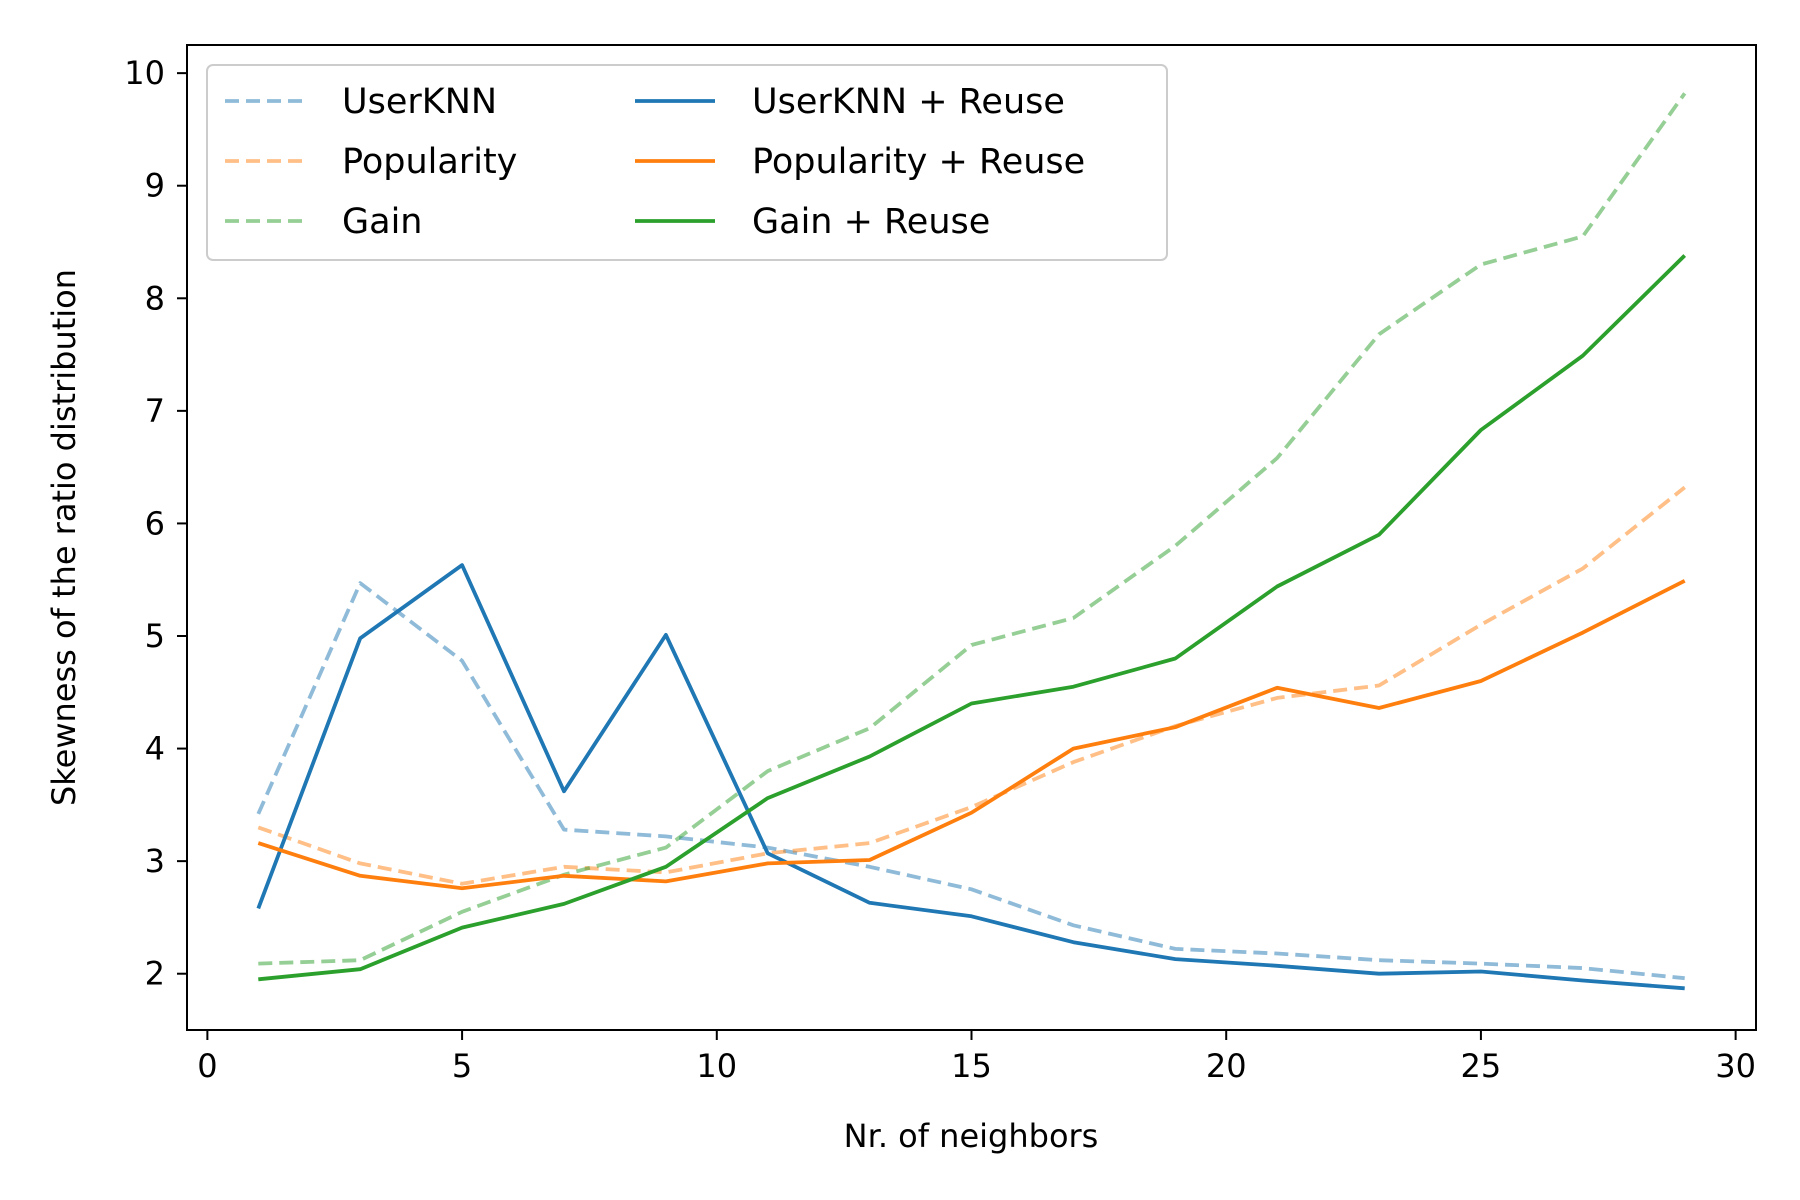 The height and width of the screenshot is (1200, 1800). What do you see at coordinates (155, 636) in the screenshot?
I see `y-tick-label: 5` at bounding box center [155, 636].